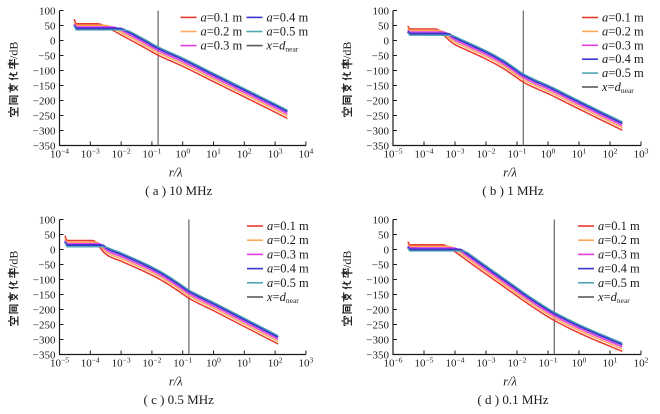 The image size is (660, 414). Describe the element at coordinates (513, 190) in the screenshot. I see `svg-text: ( b ) 1 MHz` at that location.